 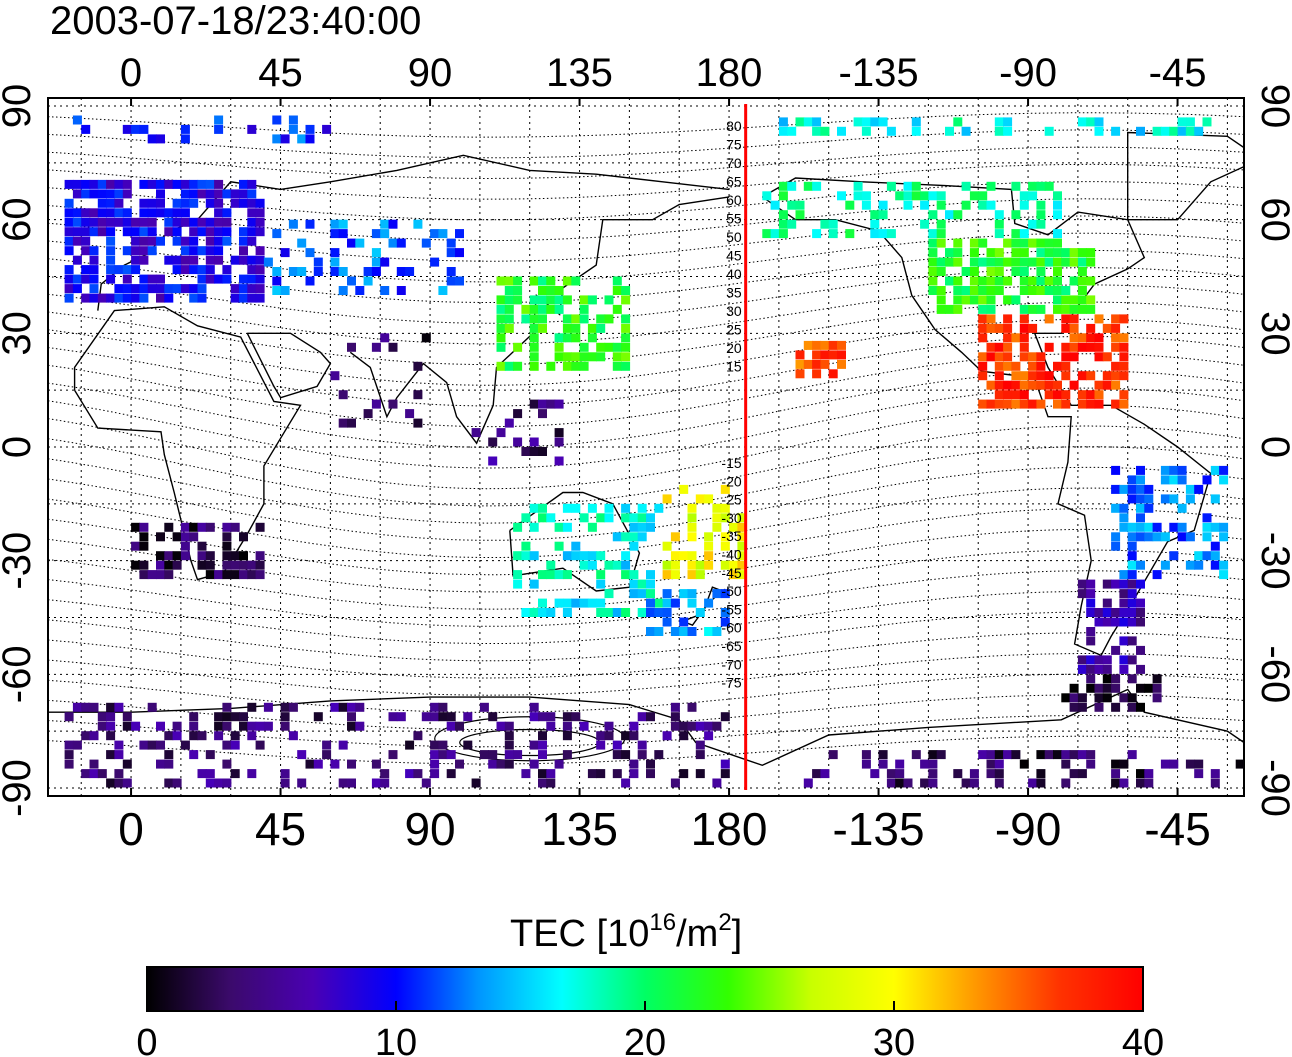 What do you see at coordinates (1177, 829) in the screenshot?
I see `bottom-lon-label: -45` at bounding box center [1177, 829].